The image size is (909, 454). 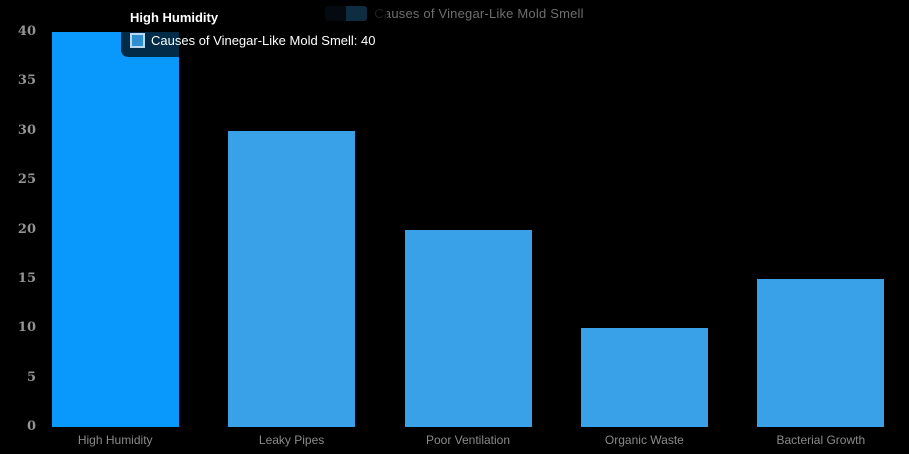 What do you see at coordinates (26, 278) in the screenshot?
I see `y-tick-label-15: 15` at bounding box center [26, 278].